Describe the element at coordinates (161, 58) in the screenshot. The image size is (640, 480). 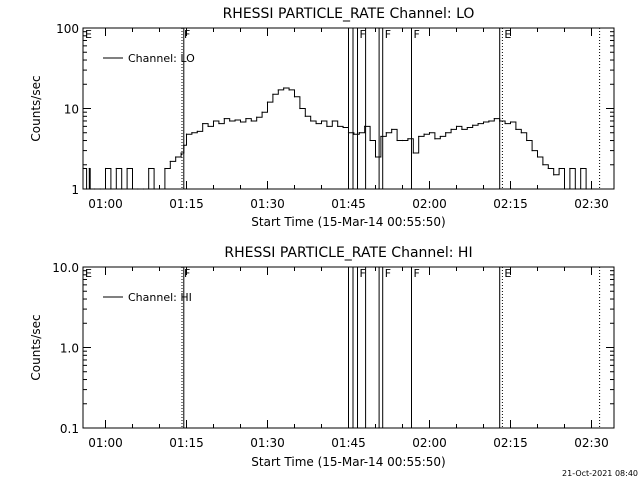
I see `legend-entry: Channel: LO` at that location.